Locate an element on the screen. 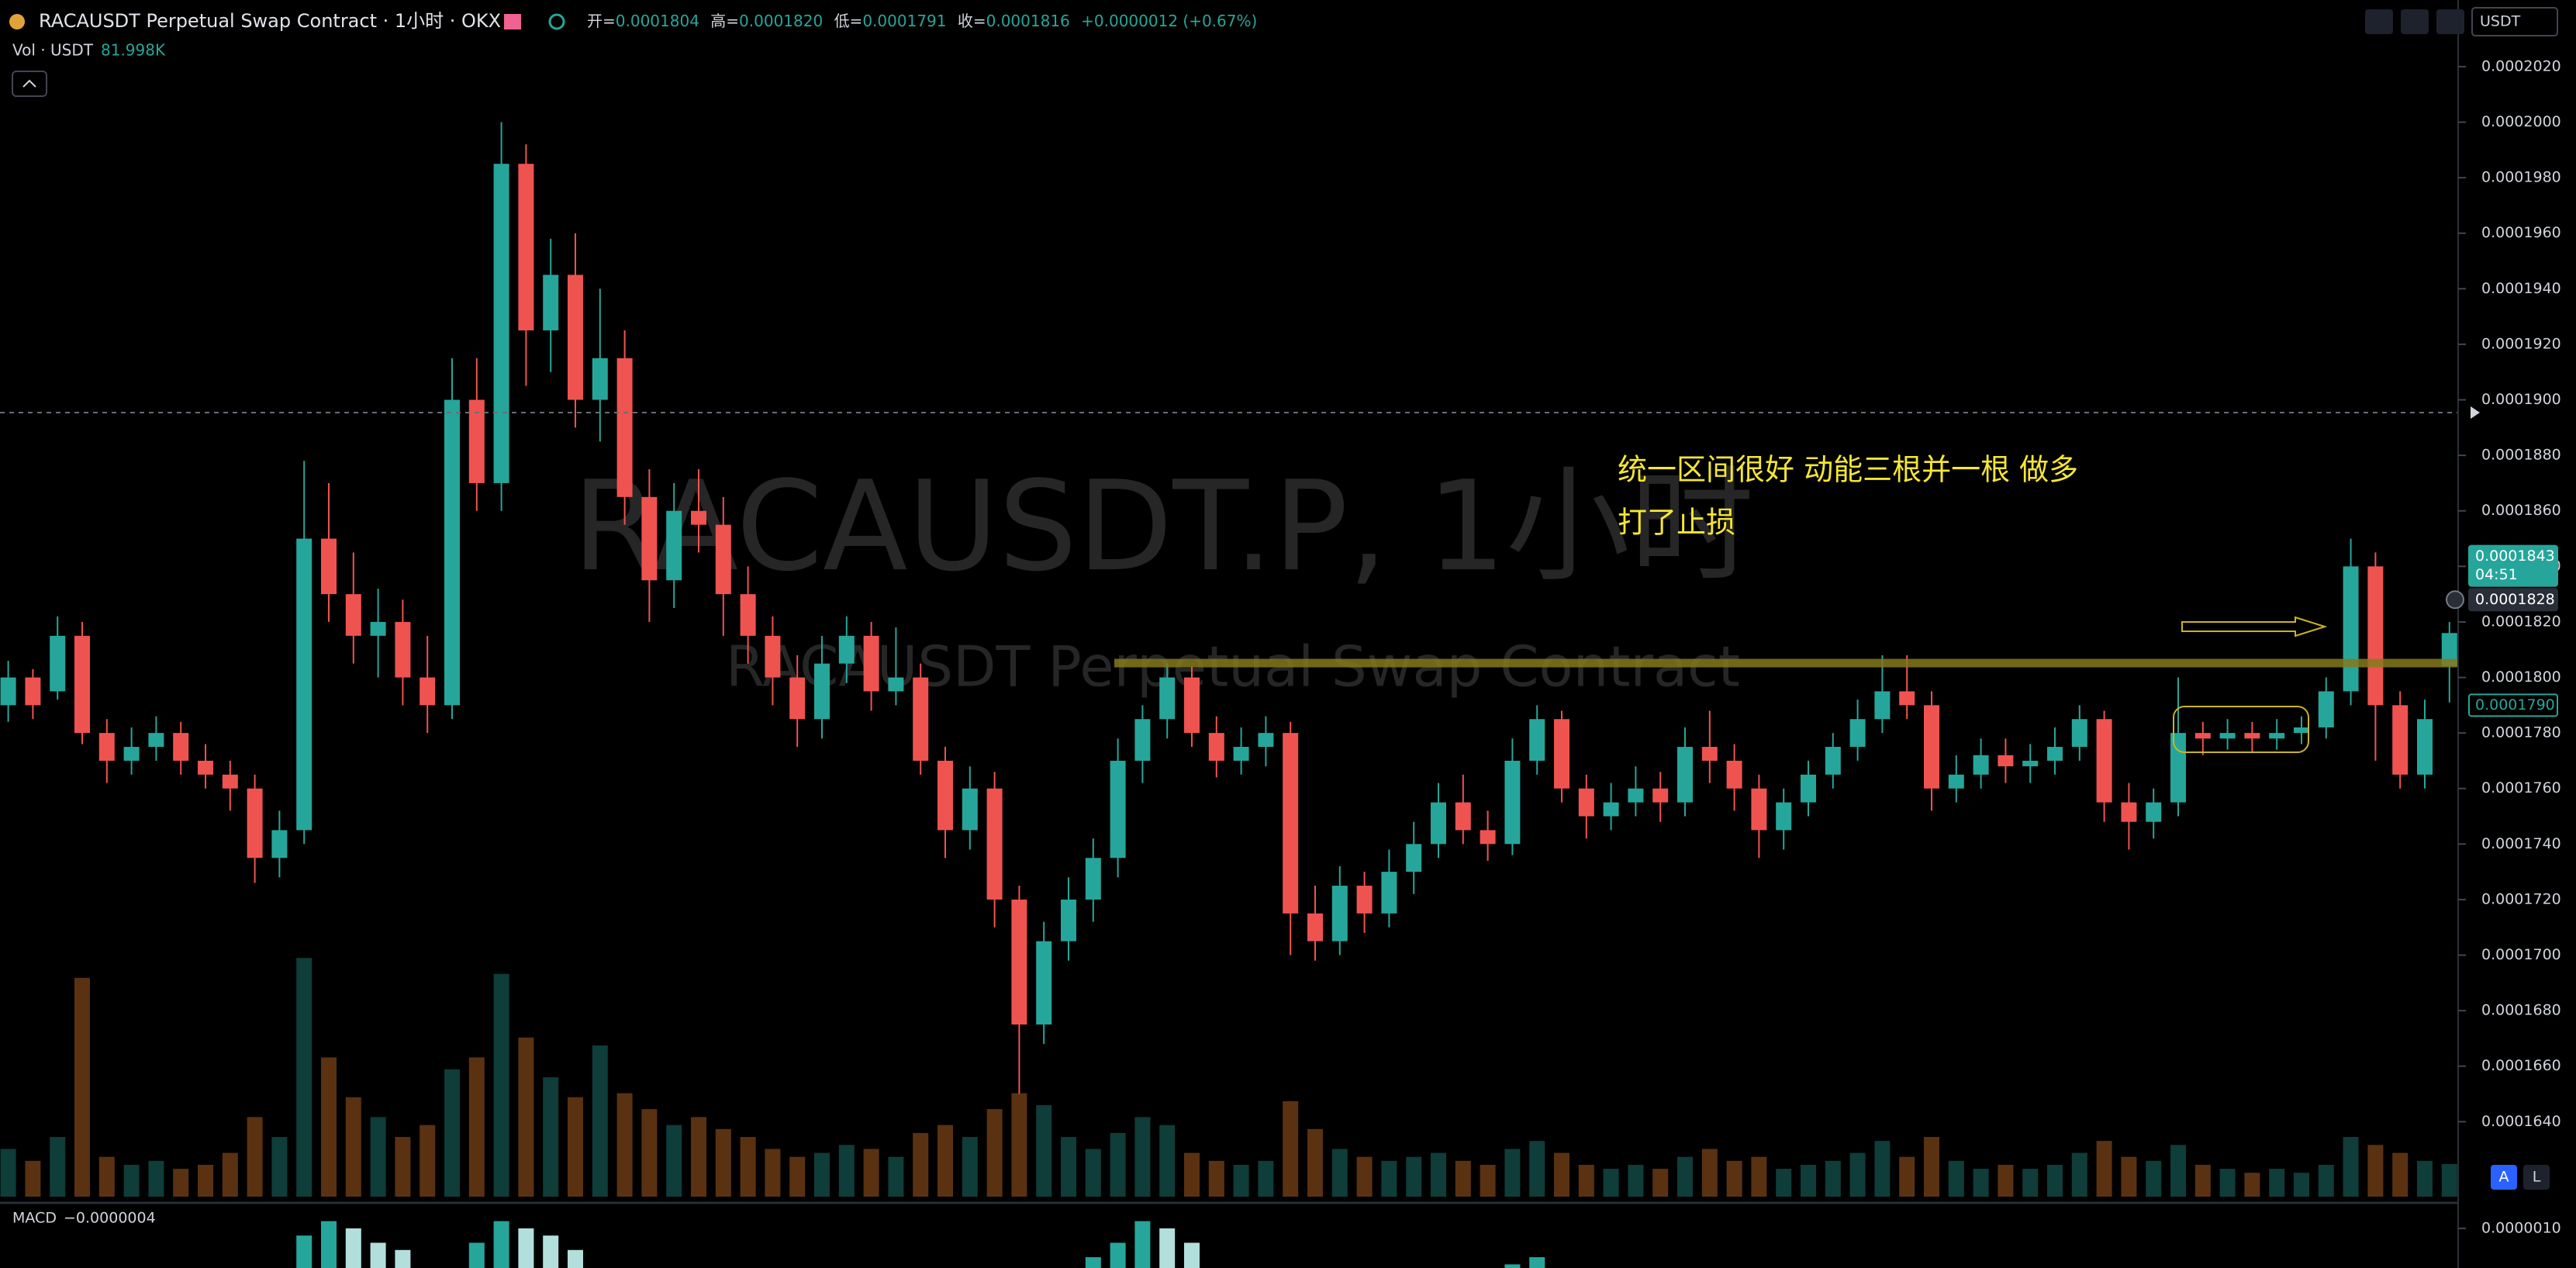 This screenshot has width=2576, height=1268. y-tick-label: 0.0001760 is located at coordinates (2521, 787).